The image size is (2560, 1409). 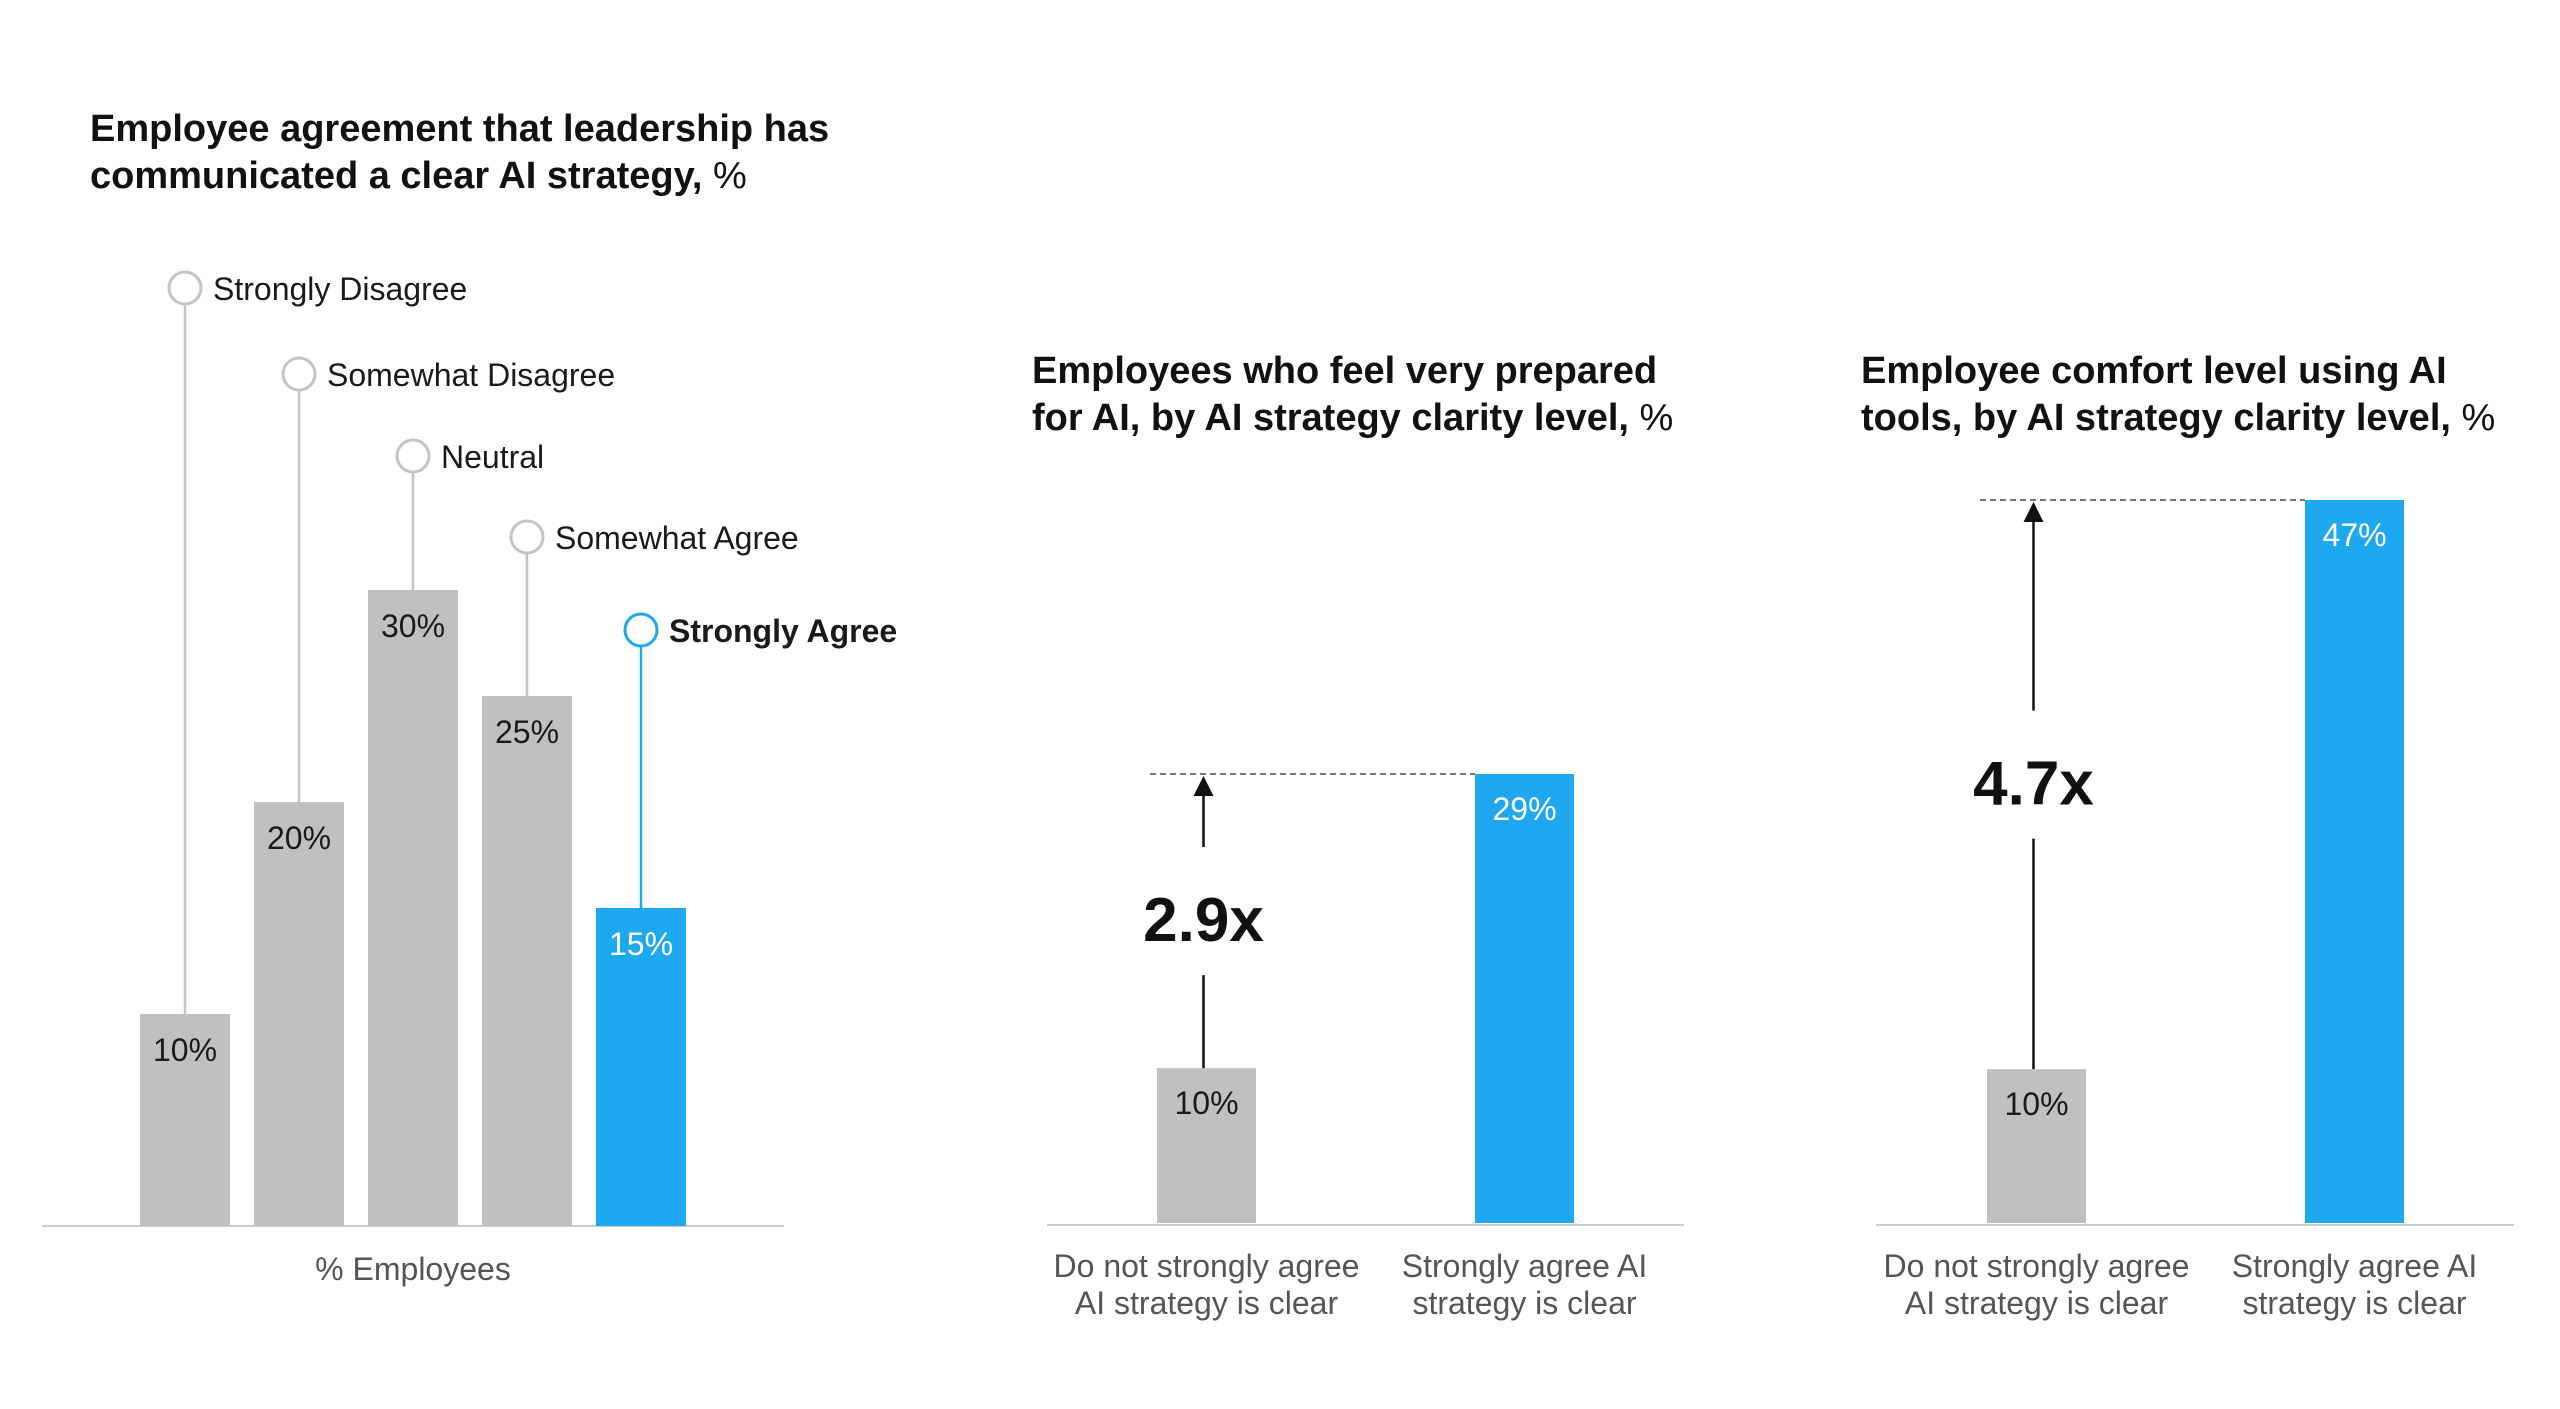 What do you see at coordinates (677, 538) in the screenshot?
I see `category-label-somewhat-agree: Somewhat Agree` at bounding box center [677, 538].